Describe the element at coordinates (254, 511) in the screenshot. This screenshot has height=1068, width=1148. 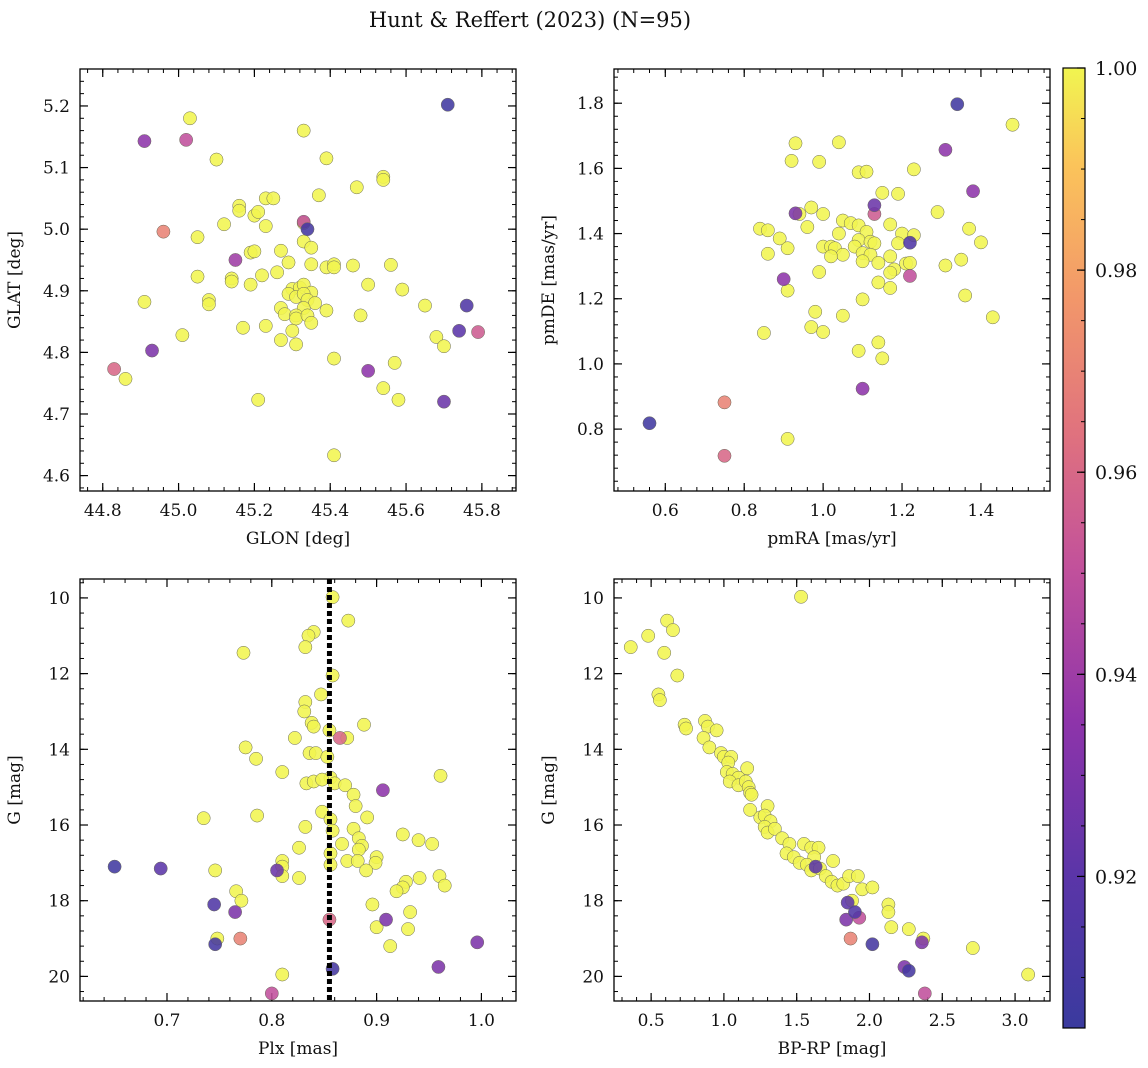
I see `x-tick-label: 45.2` at that location.